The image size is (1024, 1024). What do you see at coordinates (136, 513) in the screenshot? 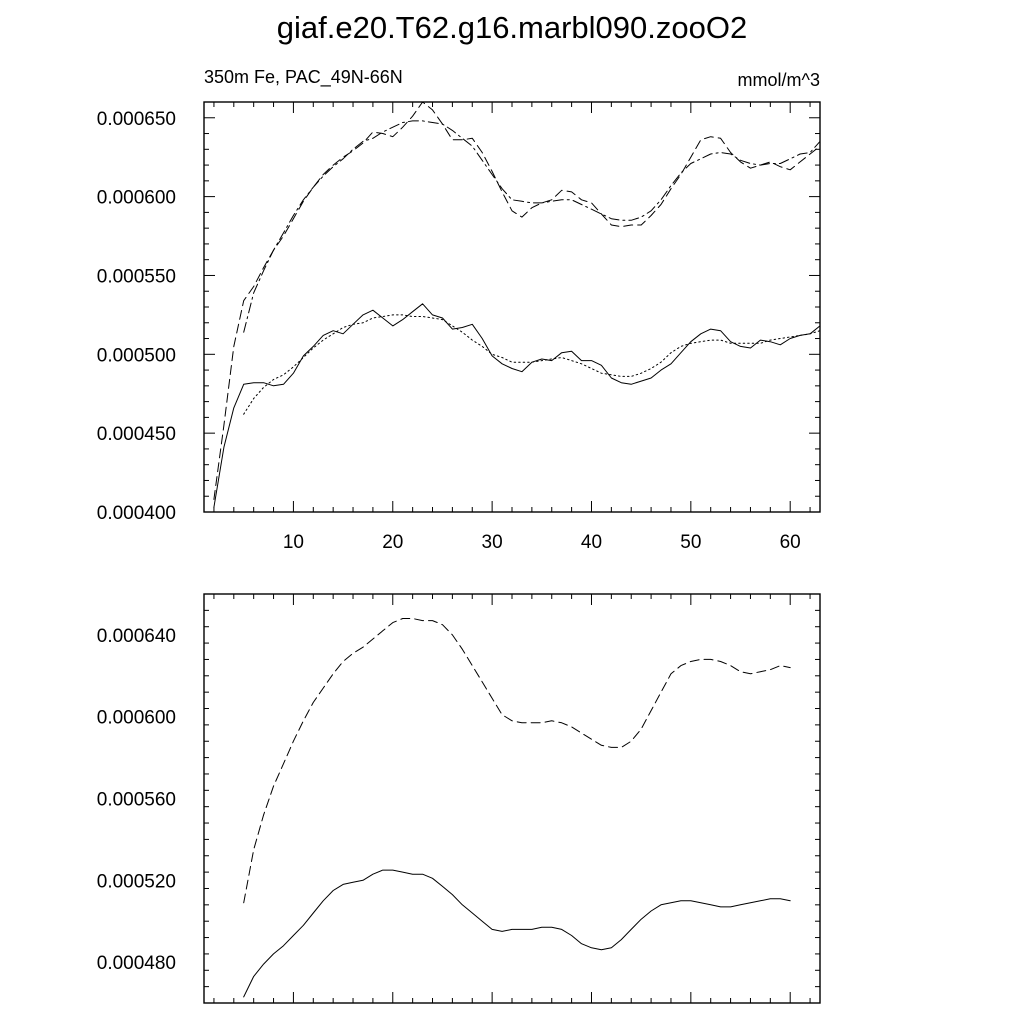
I see `y-tick-label: 0.000400` at bounding box center [136, 513].